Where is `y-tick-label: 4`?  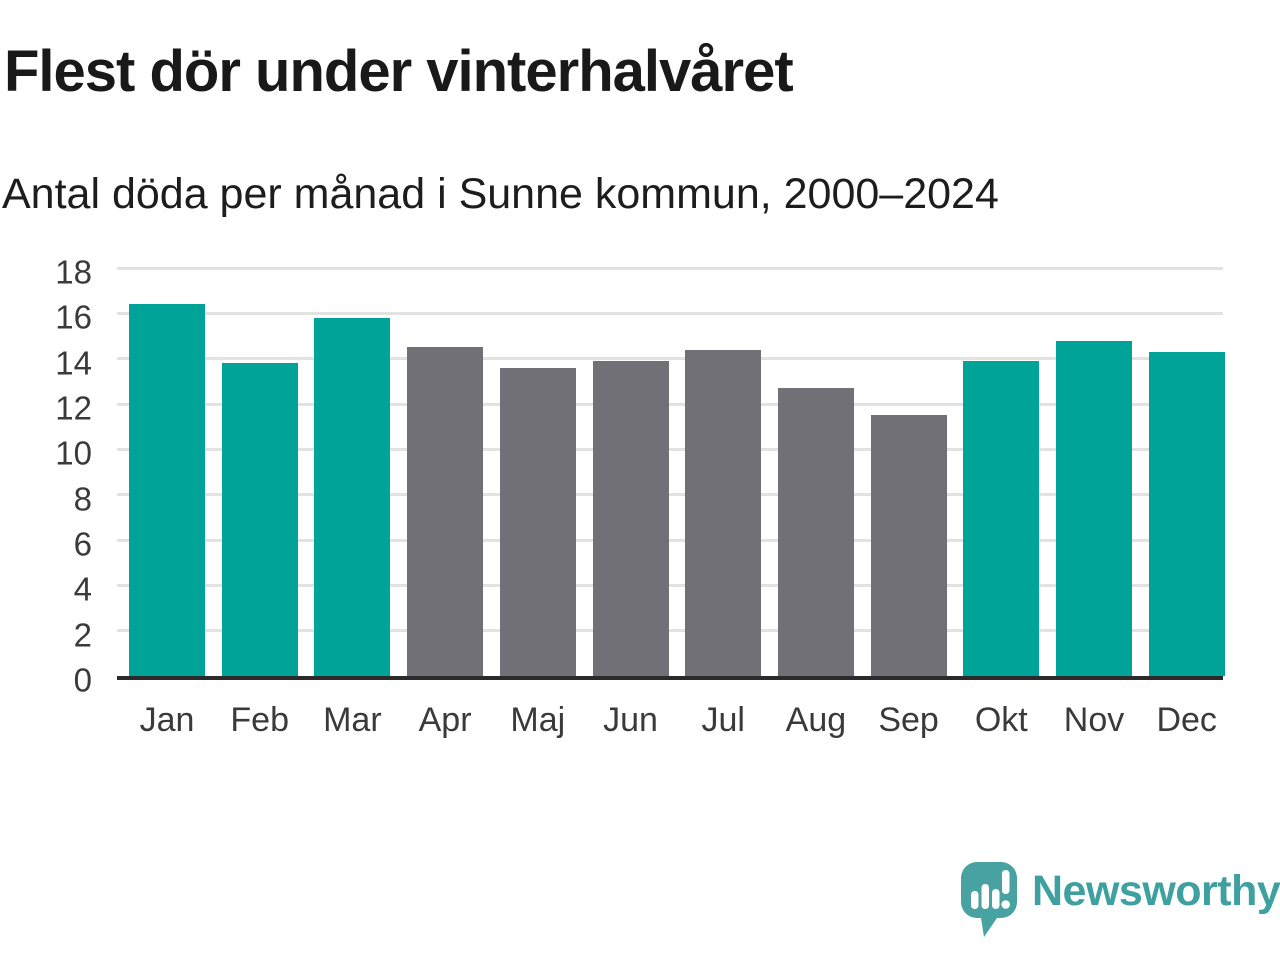 y-tick-label: 4 is located at coordinates (82, 589).